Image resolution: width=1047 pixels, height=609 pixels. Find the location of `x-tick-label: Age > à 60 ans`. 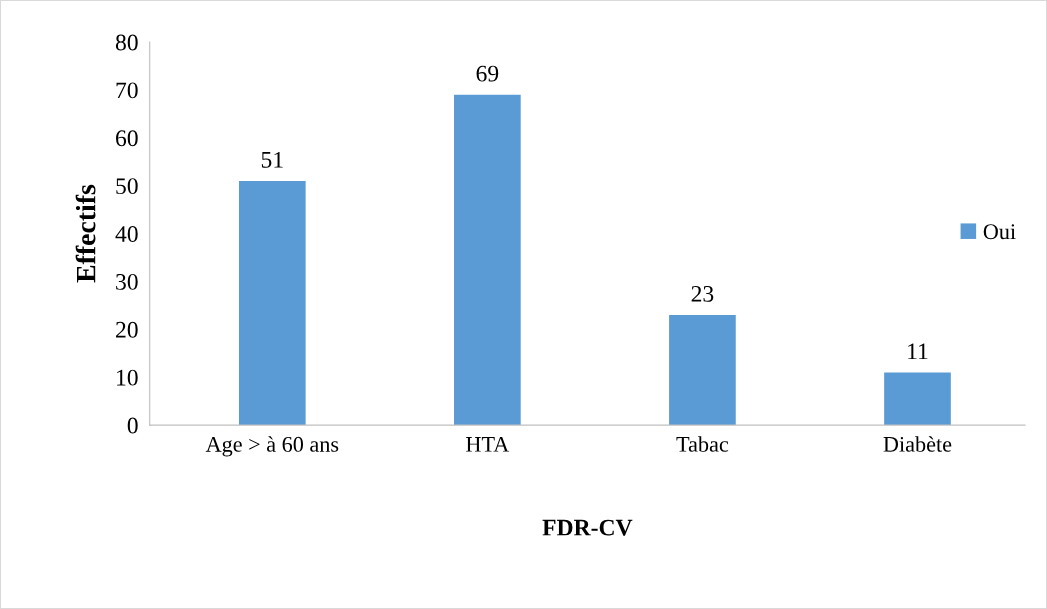

x-tick-label: Age > à 60 ans is located at coordinates (272, 446).